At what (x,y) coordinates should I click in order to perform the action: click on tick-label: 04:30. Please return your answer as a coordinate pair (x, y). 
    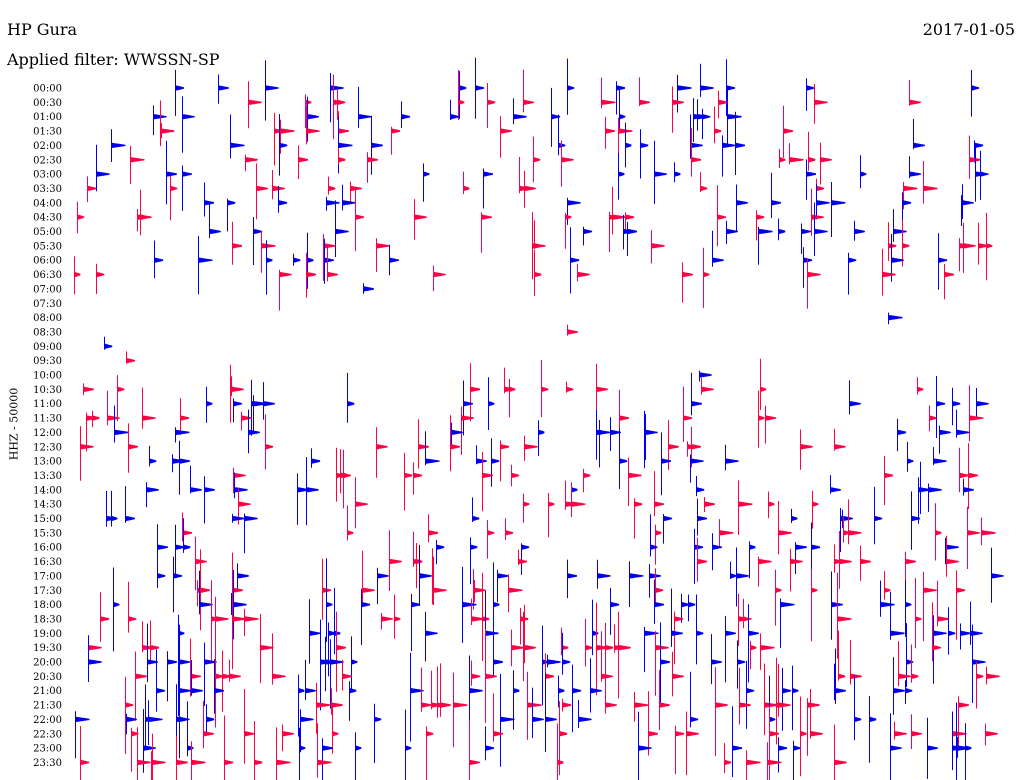
    Looking at the image, I should click on (47, 218).